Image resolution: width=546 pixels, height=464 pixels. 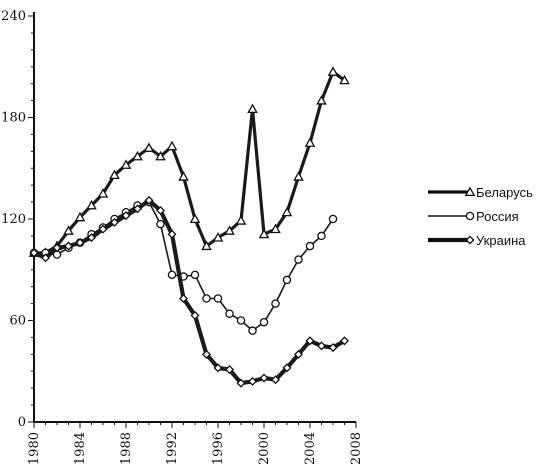 What do you see at coordinates (172, 448) in the screenshot?
I see `x-tick-label: 1992` at bounding box center [172, 448].